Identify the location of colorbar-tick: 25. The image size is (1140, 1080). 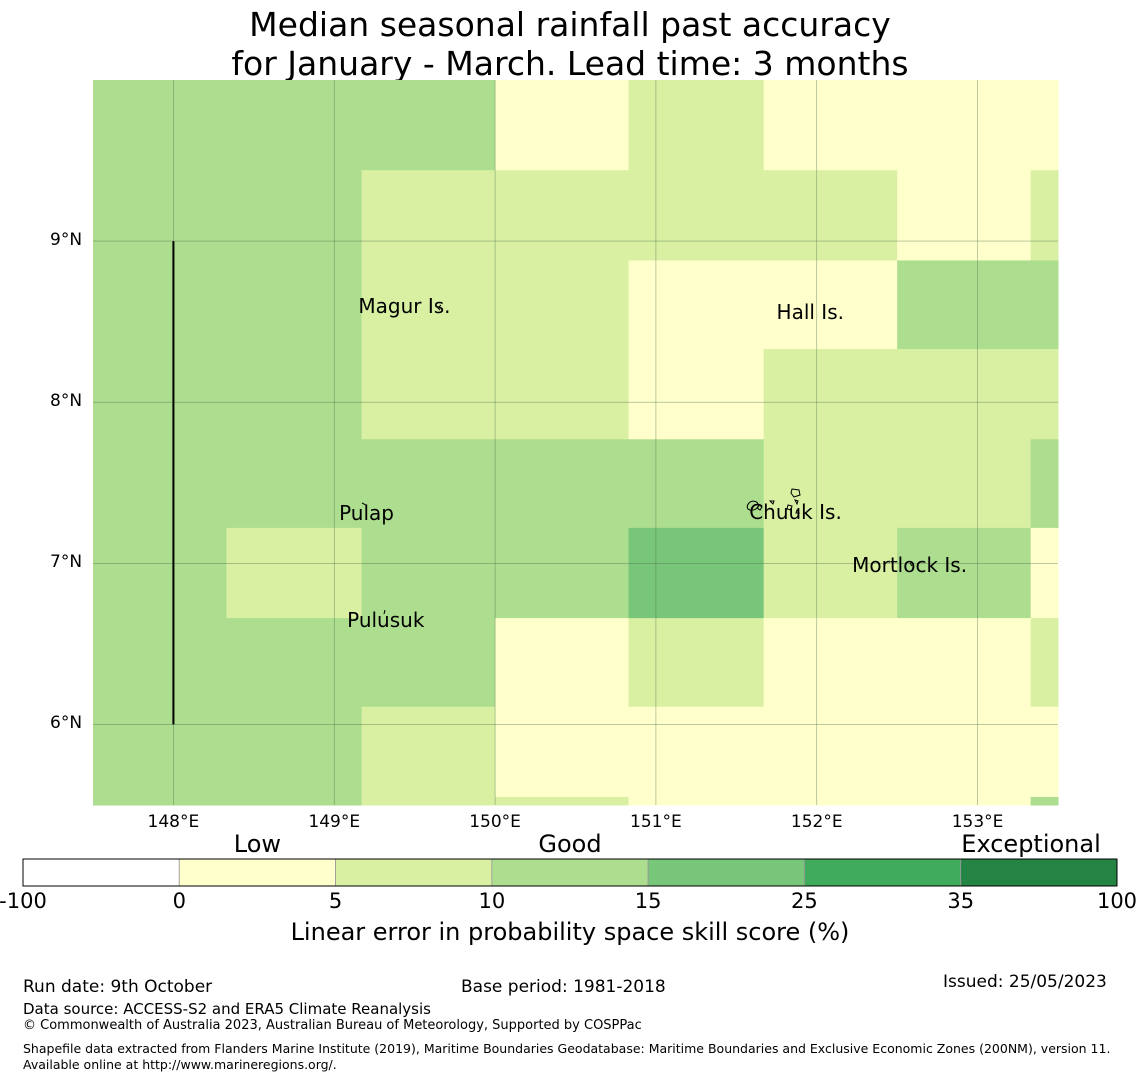
(804, 901).